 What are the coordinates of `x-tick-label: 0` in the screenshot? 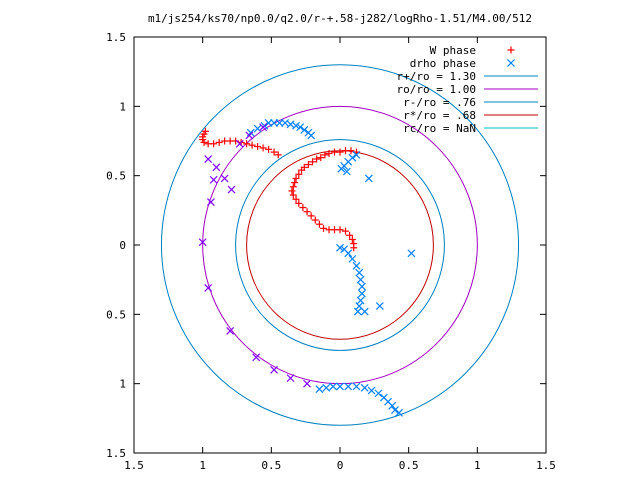 It's located at (340, 465).